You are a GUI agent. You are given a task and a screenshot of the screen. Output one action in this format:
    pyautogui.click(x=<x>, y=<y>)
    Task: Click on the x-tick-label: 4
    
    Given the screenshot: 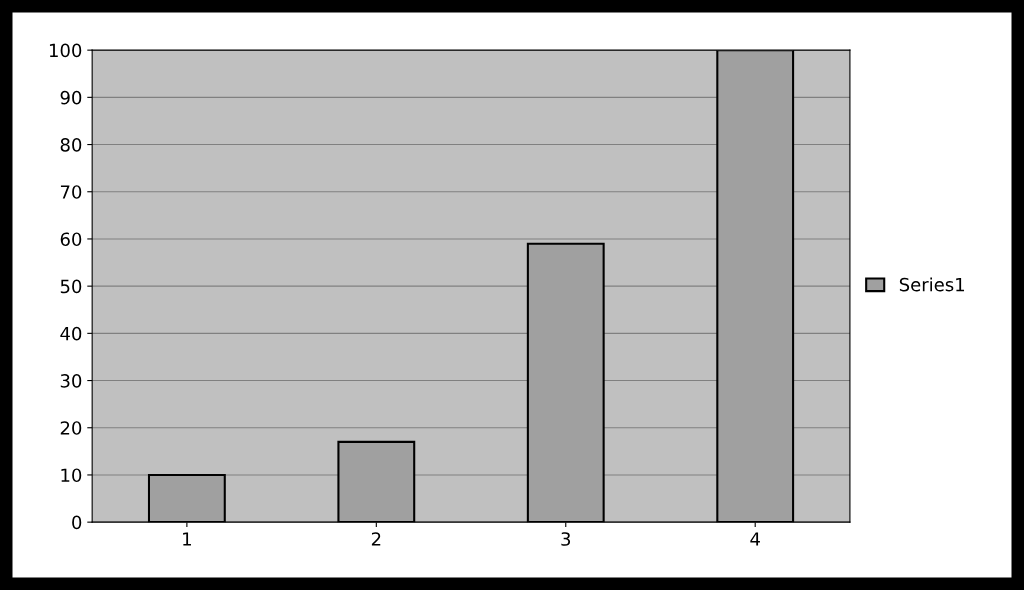 What is the action you would take?
    pyautogui.click(x=755, y=539)
    